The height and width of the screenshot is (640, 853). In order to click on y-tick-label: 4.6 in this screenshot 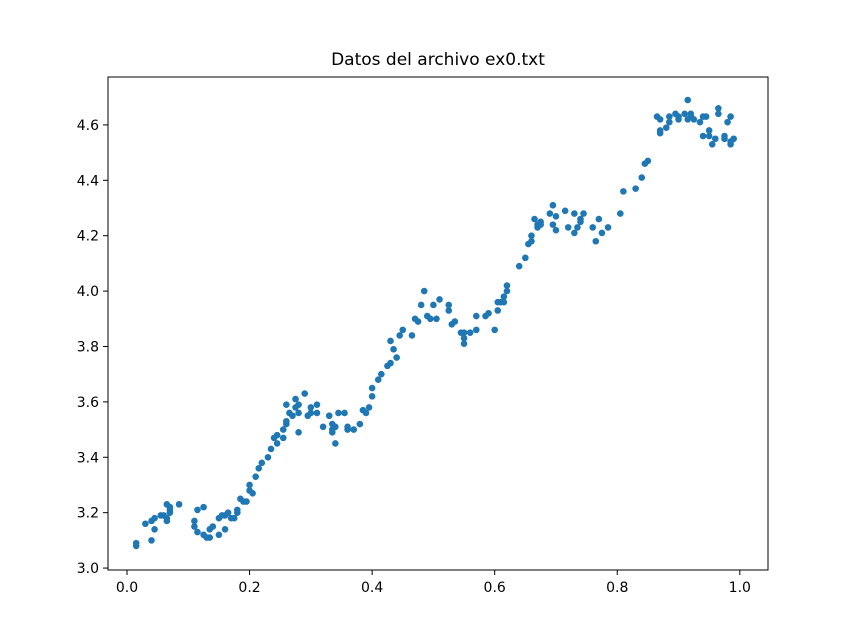, I will do `click(88, 126)`.